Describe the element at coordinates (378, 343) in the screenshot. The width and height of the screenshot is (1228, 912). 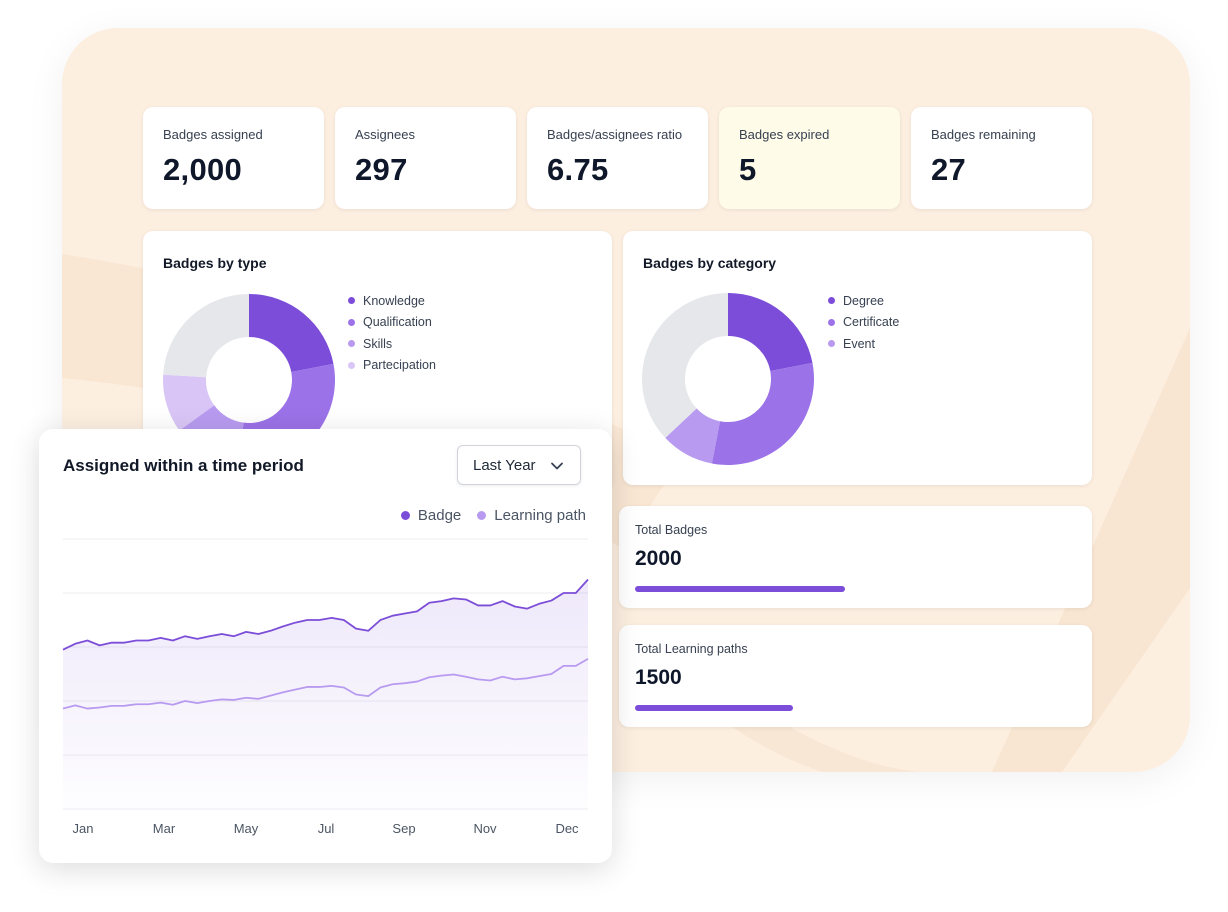
I see `legend-label: Skills` at that location.